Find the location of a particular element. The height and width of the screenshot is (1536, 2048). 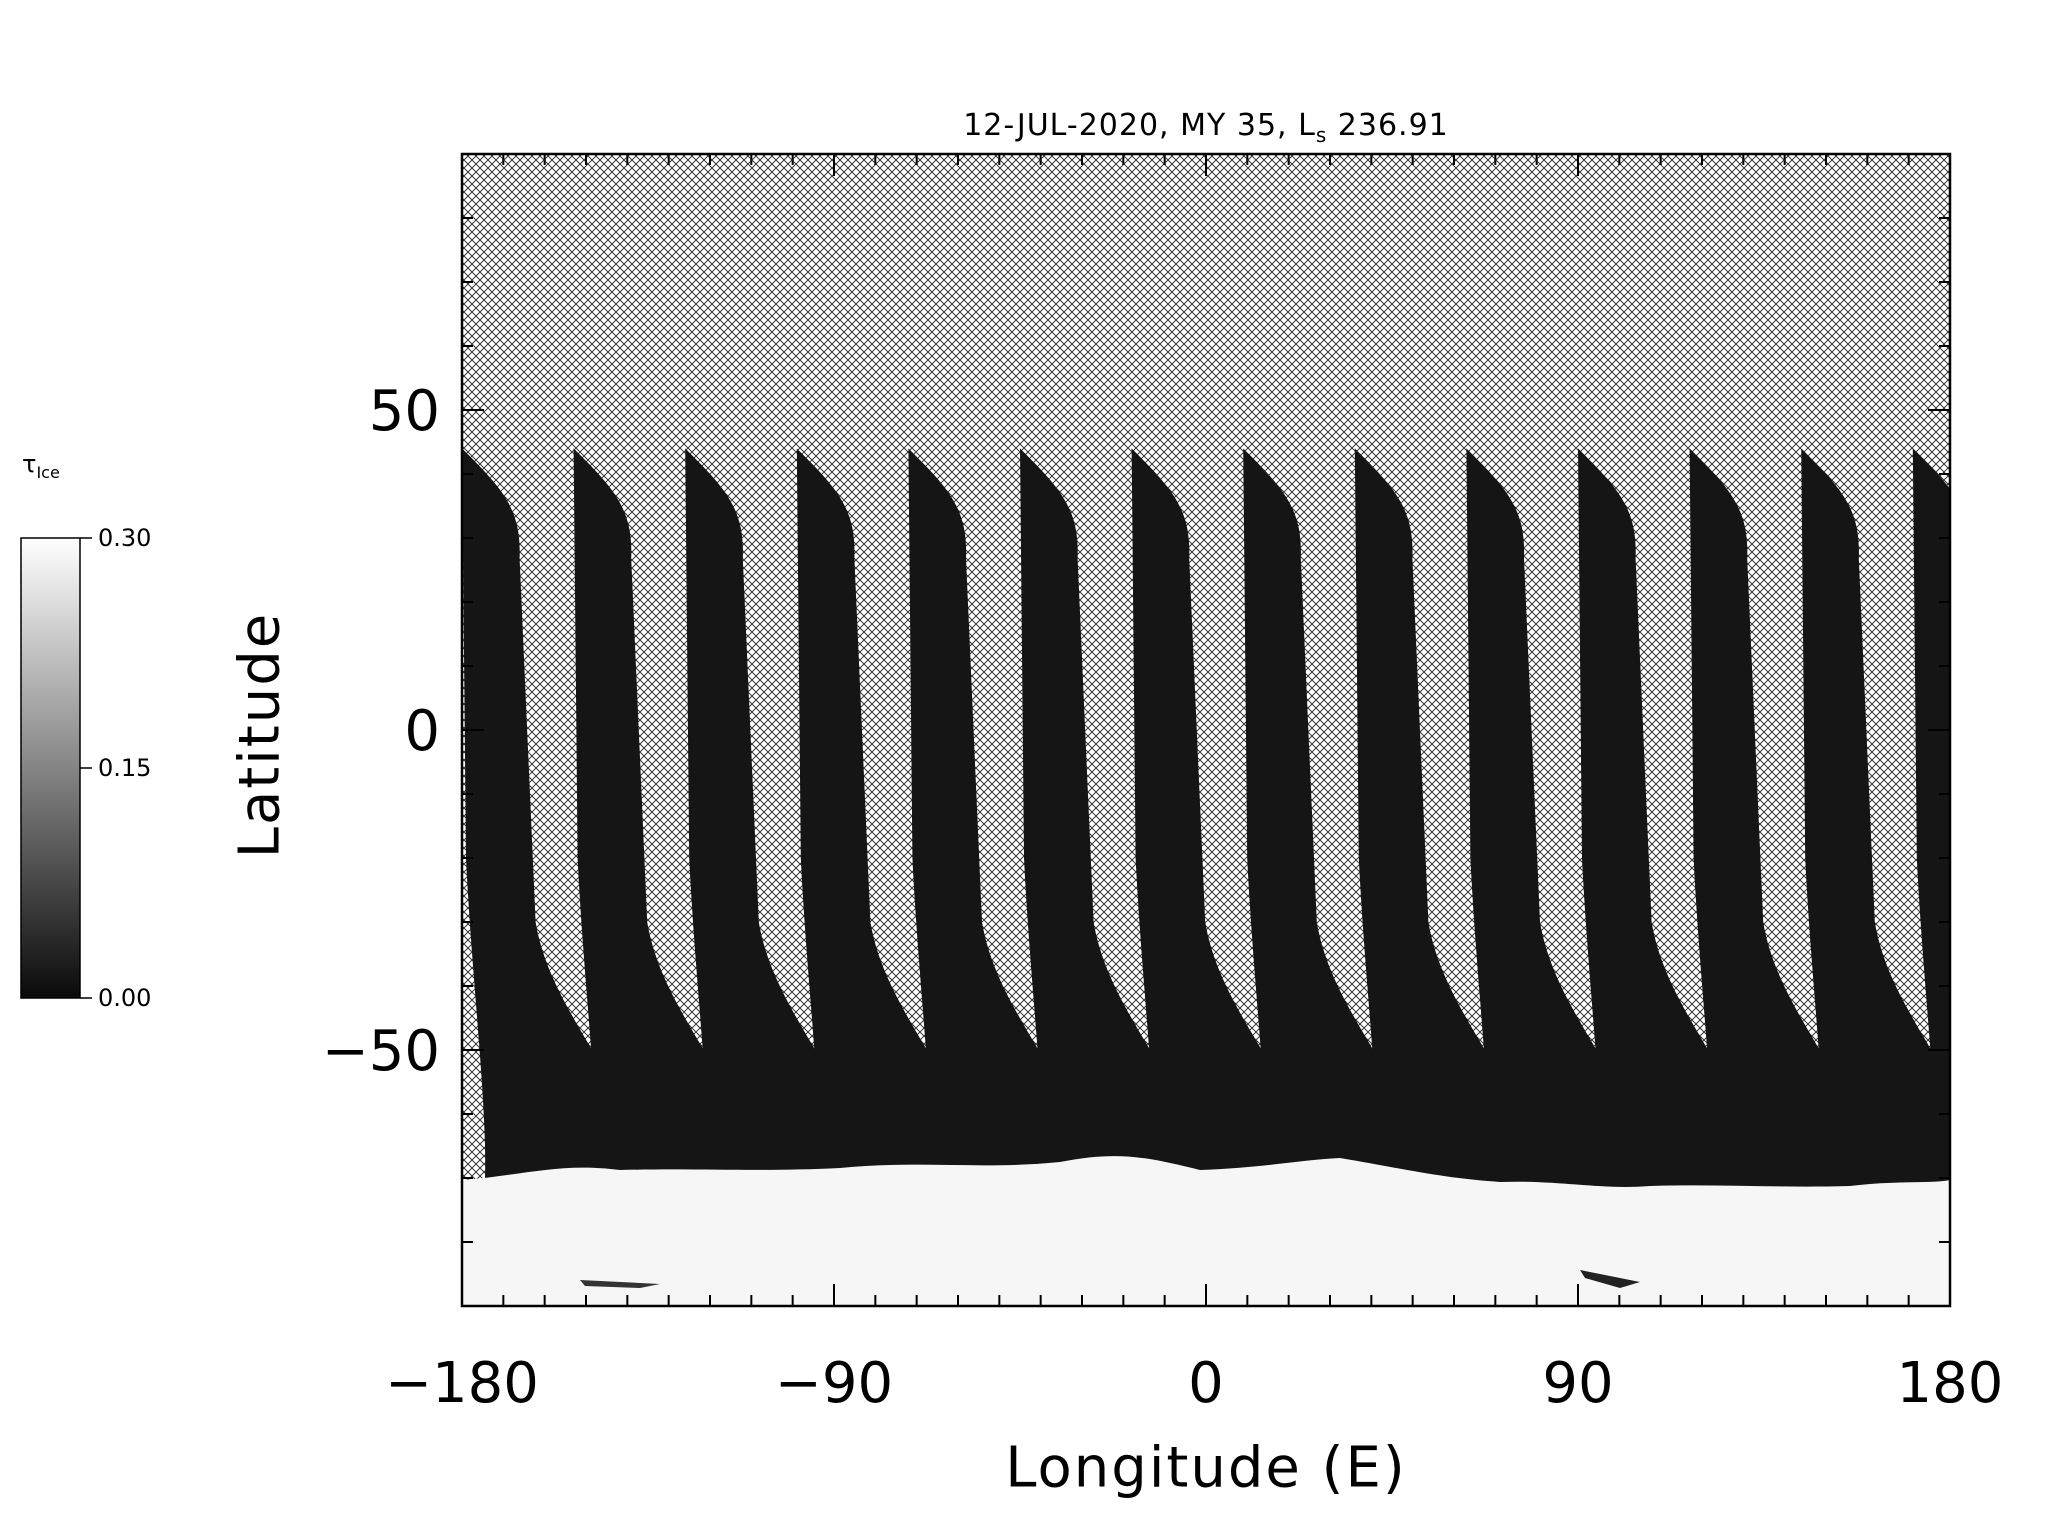

y-tick-label: −50 is located at coordinates (381, 1051).